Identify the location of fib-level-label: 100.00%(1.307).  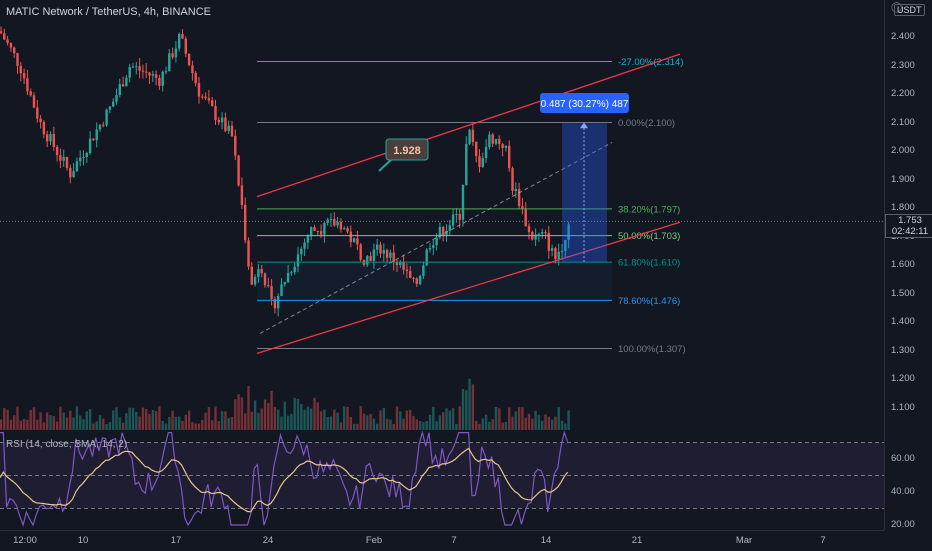
(652, 349).